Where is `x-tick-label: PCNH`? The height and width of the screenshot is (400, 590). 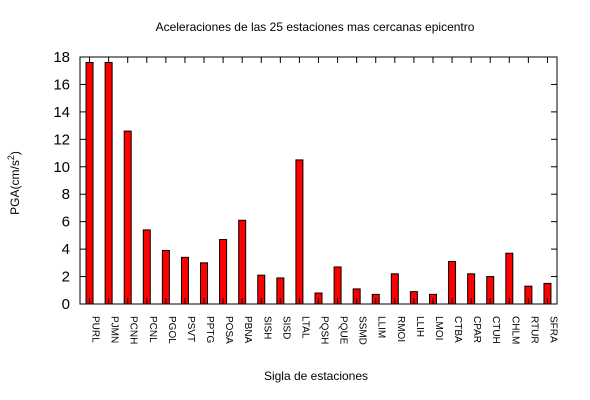 x-tick-label: PCNH is located at coordinates (133, 330).